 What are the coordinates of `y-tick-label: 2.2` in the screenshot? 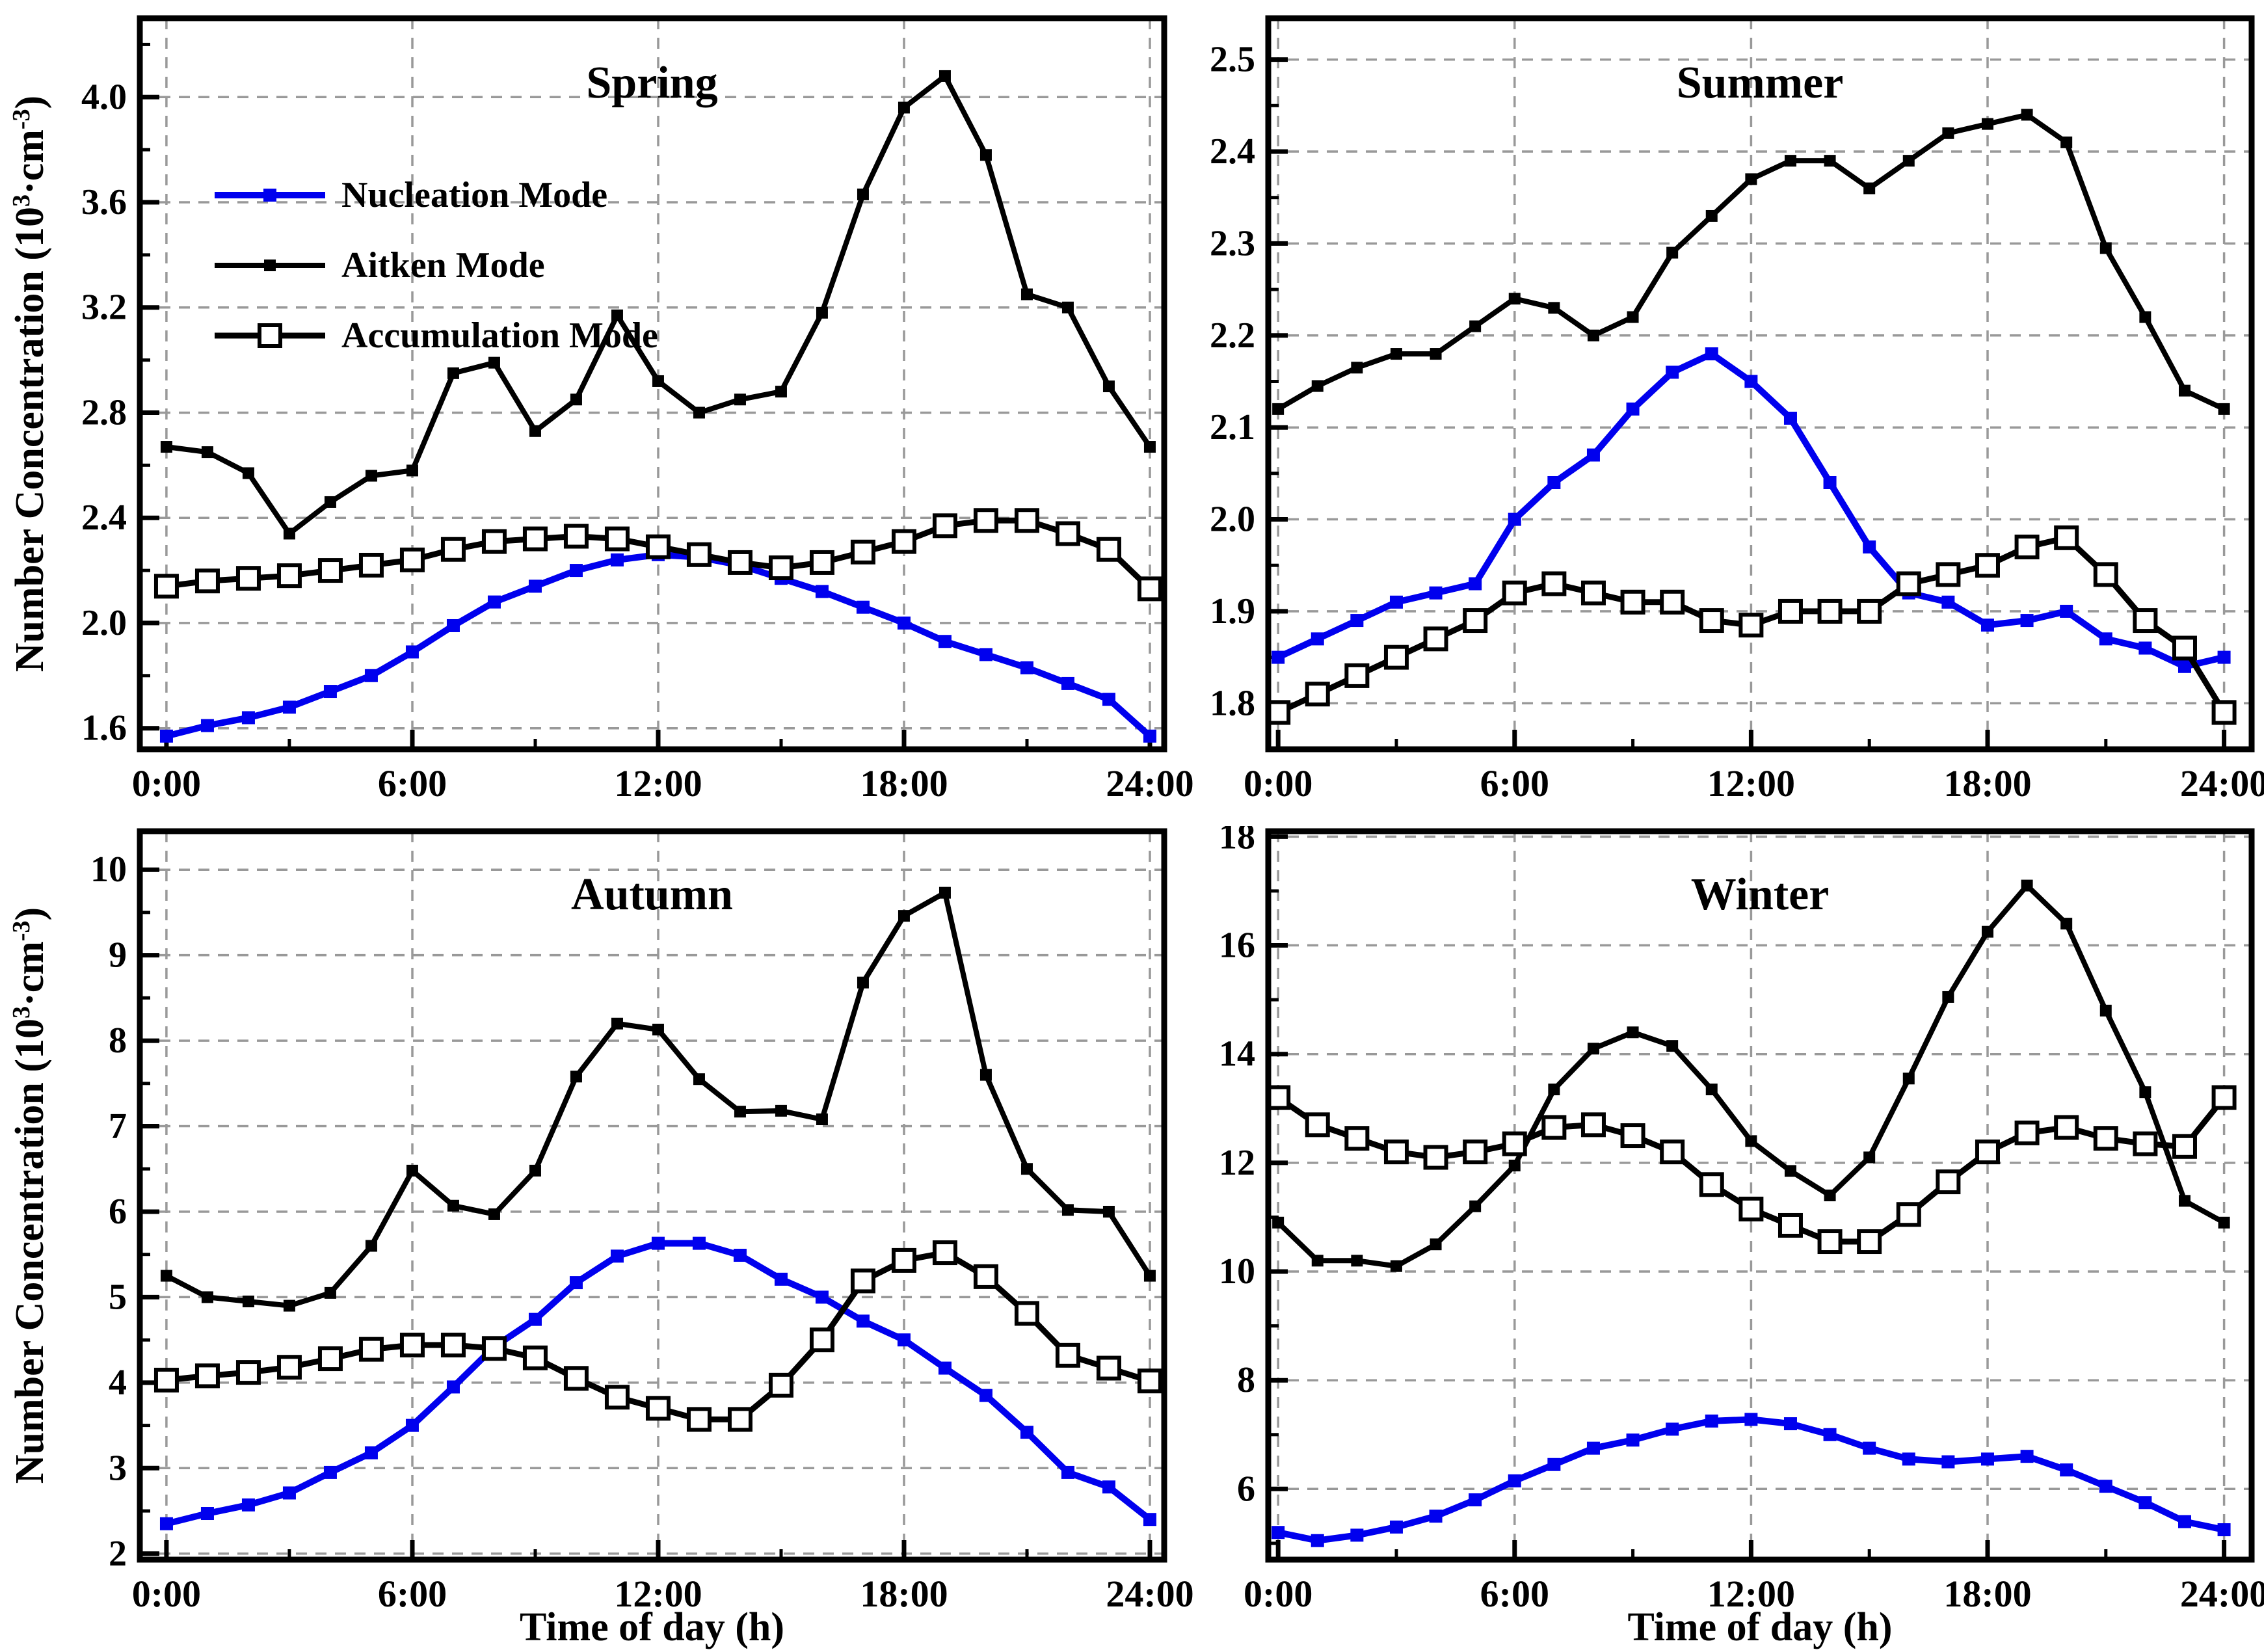 It's located at (1233, 335).